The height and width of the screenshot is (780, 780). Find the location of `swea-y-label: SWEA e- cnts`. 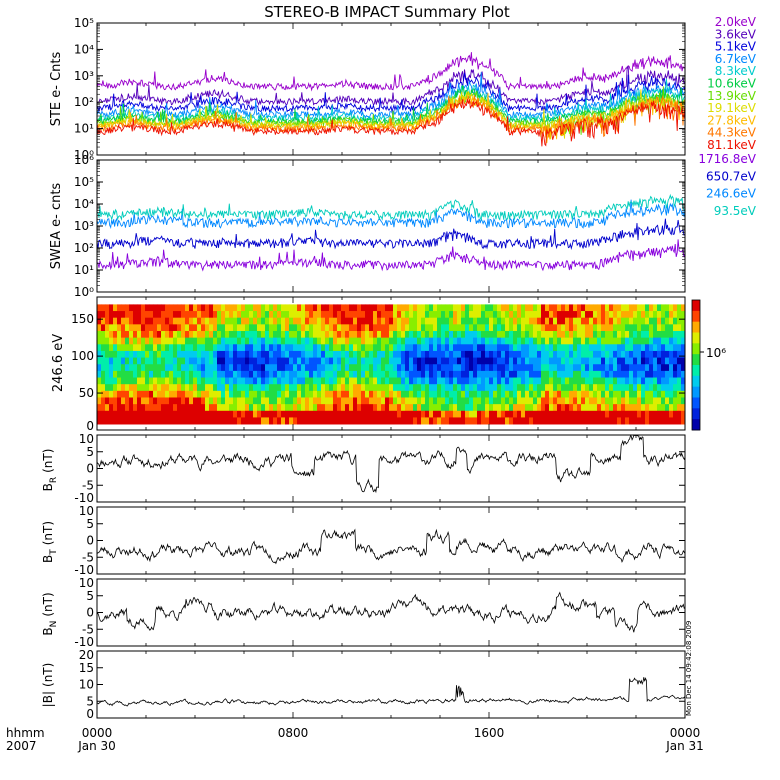

swea-y-label: SWEA e- cnts is located at coordinates (56, 226).